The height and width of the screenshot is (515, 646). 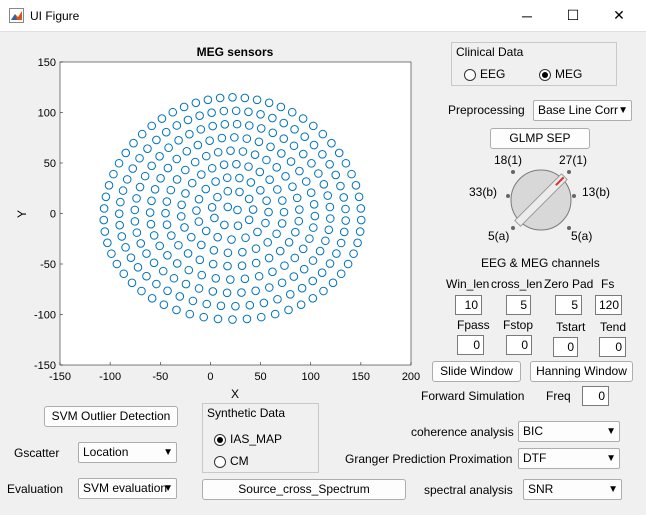 I want to click on coherence-analysis-dropdown: BIC ▼, so click(x=569, y=431).